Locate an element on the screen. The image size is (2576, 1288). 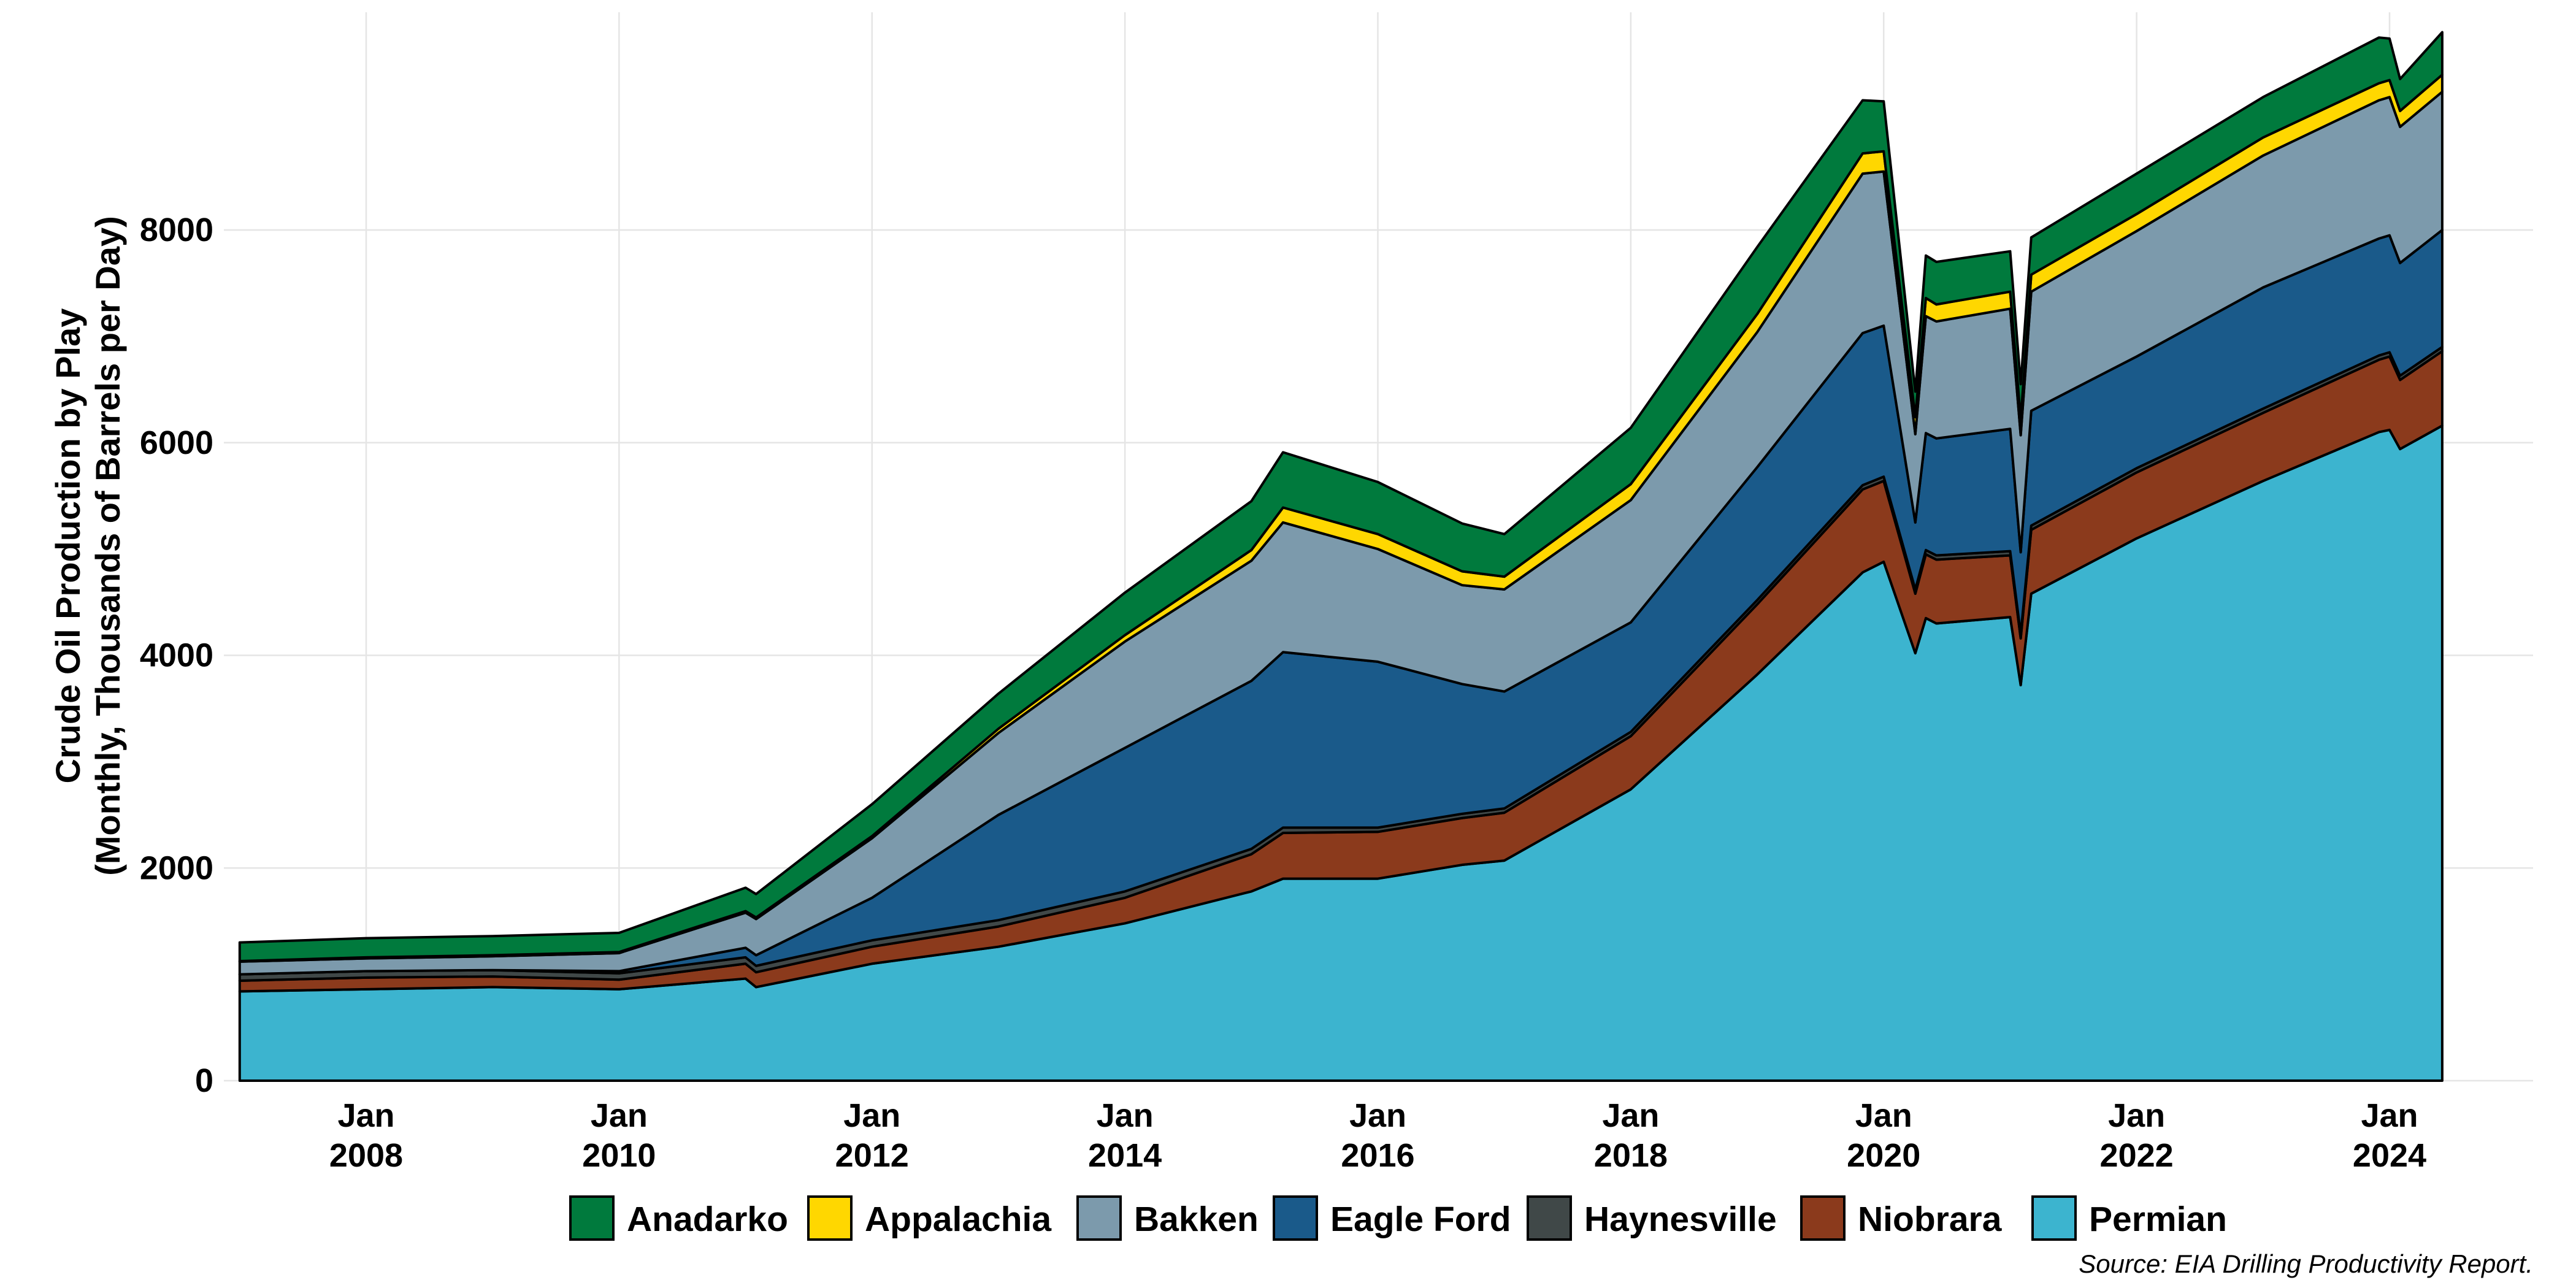
y-axis-title-line-2: (Monthly, Thousands of Barrels per Day) is located at coordinates (107, 546).